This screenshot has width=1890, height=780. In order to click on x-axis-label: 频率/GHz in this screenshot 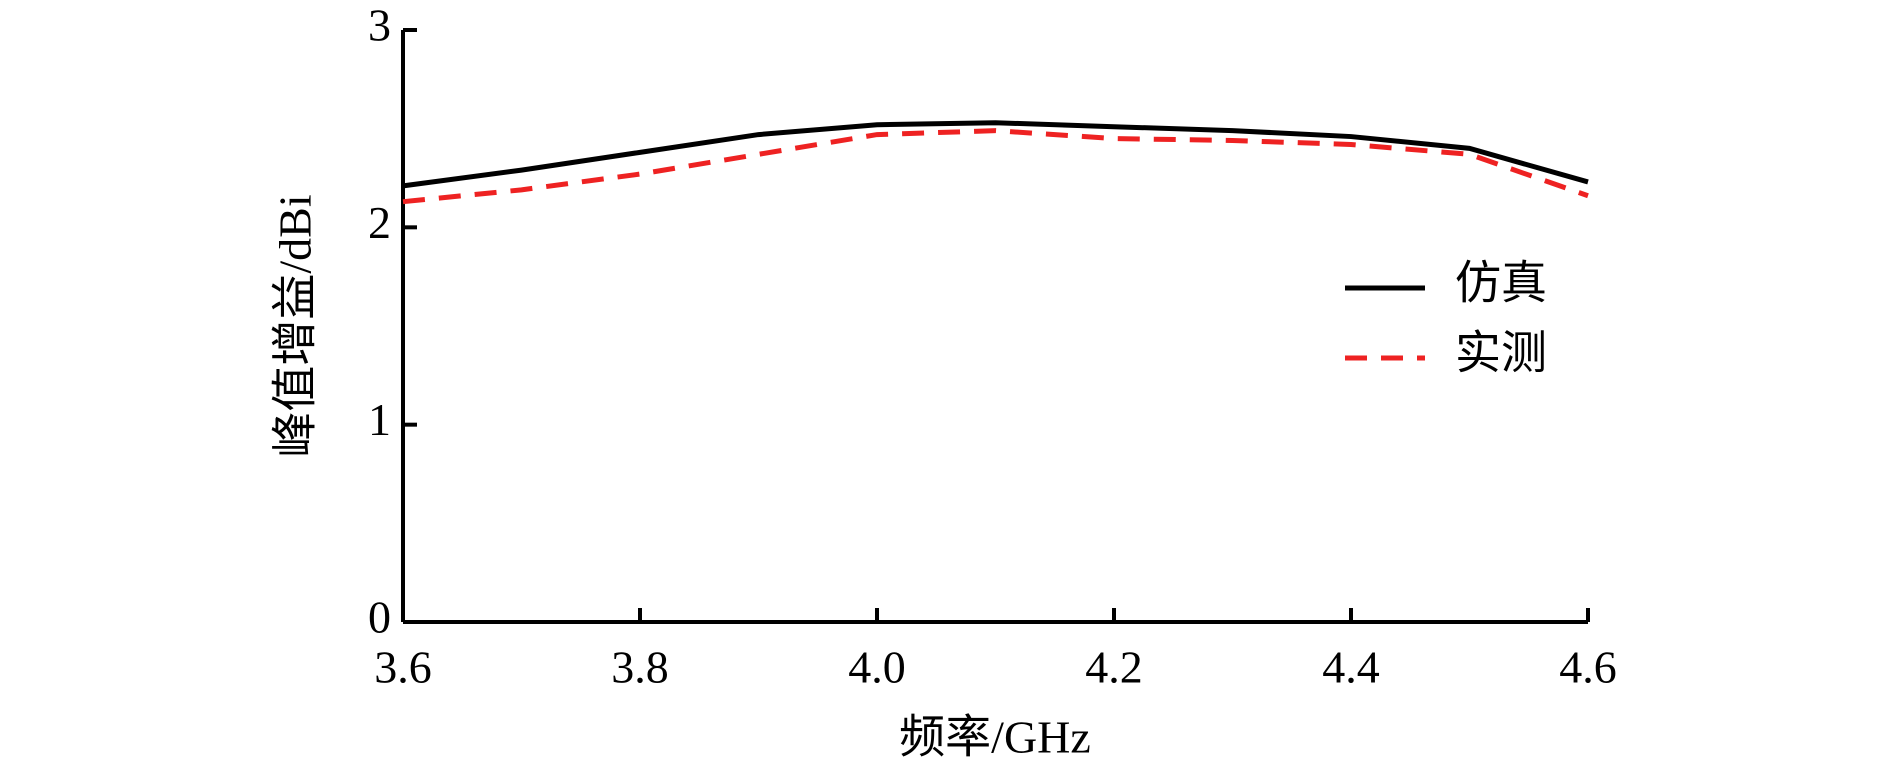, I will do `click(995, 737)`.